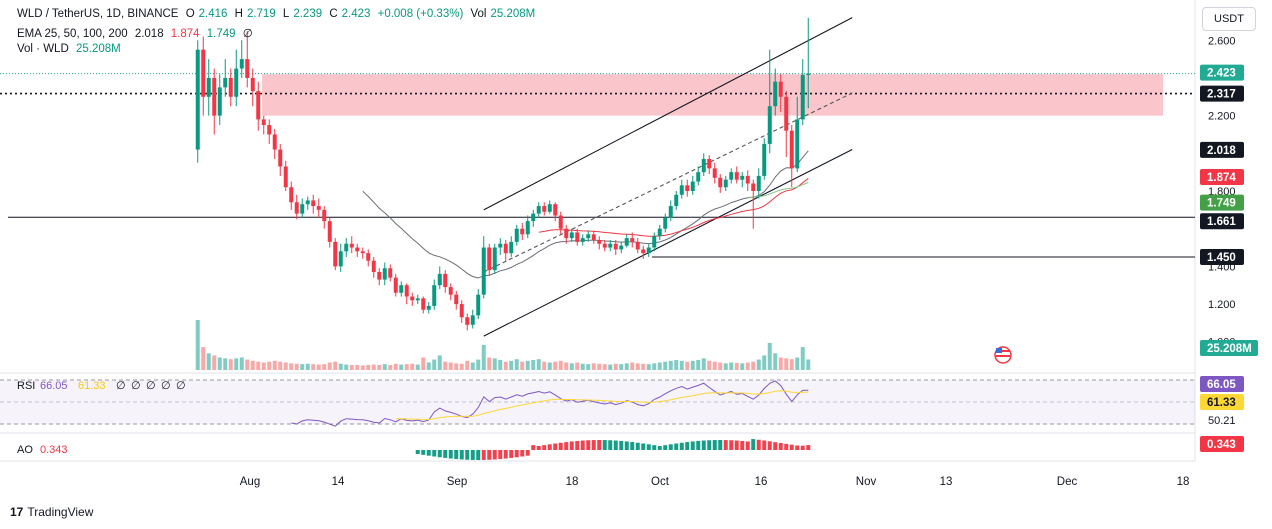  Describe the element at coordinates (137, 33) in the screenshot. I see `ema-legend: EMA 25, 50, 100, 200 2.018 1.874 1.749 ∅` at that location.